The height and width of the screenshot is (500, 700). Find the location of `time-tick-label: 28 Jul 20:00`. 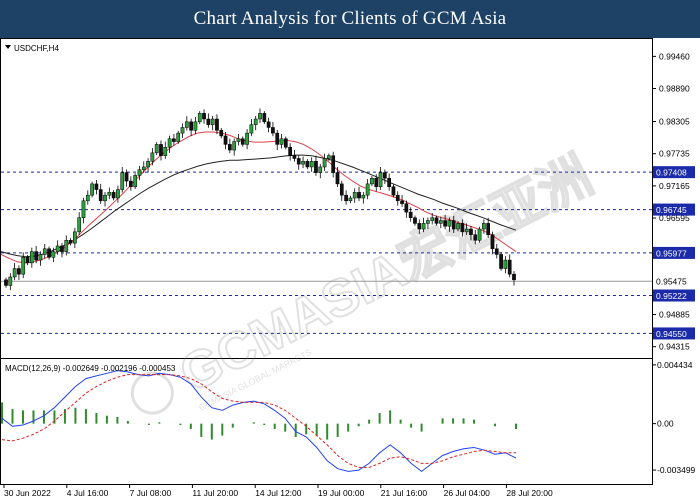

time-tick-label: 28 Jul 20:00 is located at coordinates (529, 493).